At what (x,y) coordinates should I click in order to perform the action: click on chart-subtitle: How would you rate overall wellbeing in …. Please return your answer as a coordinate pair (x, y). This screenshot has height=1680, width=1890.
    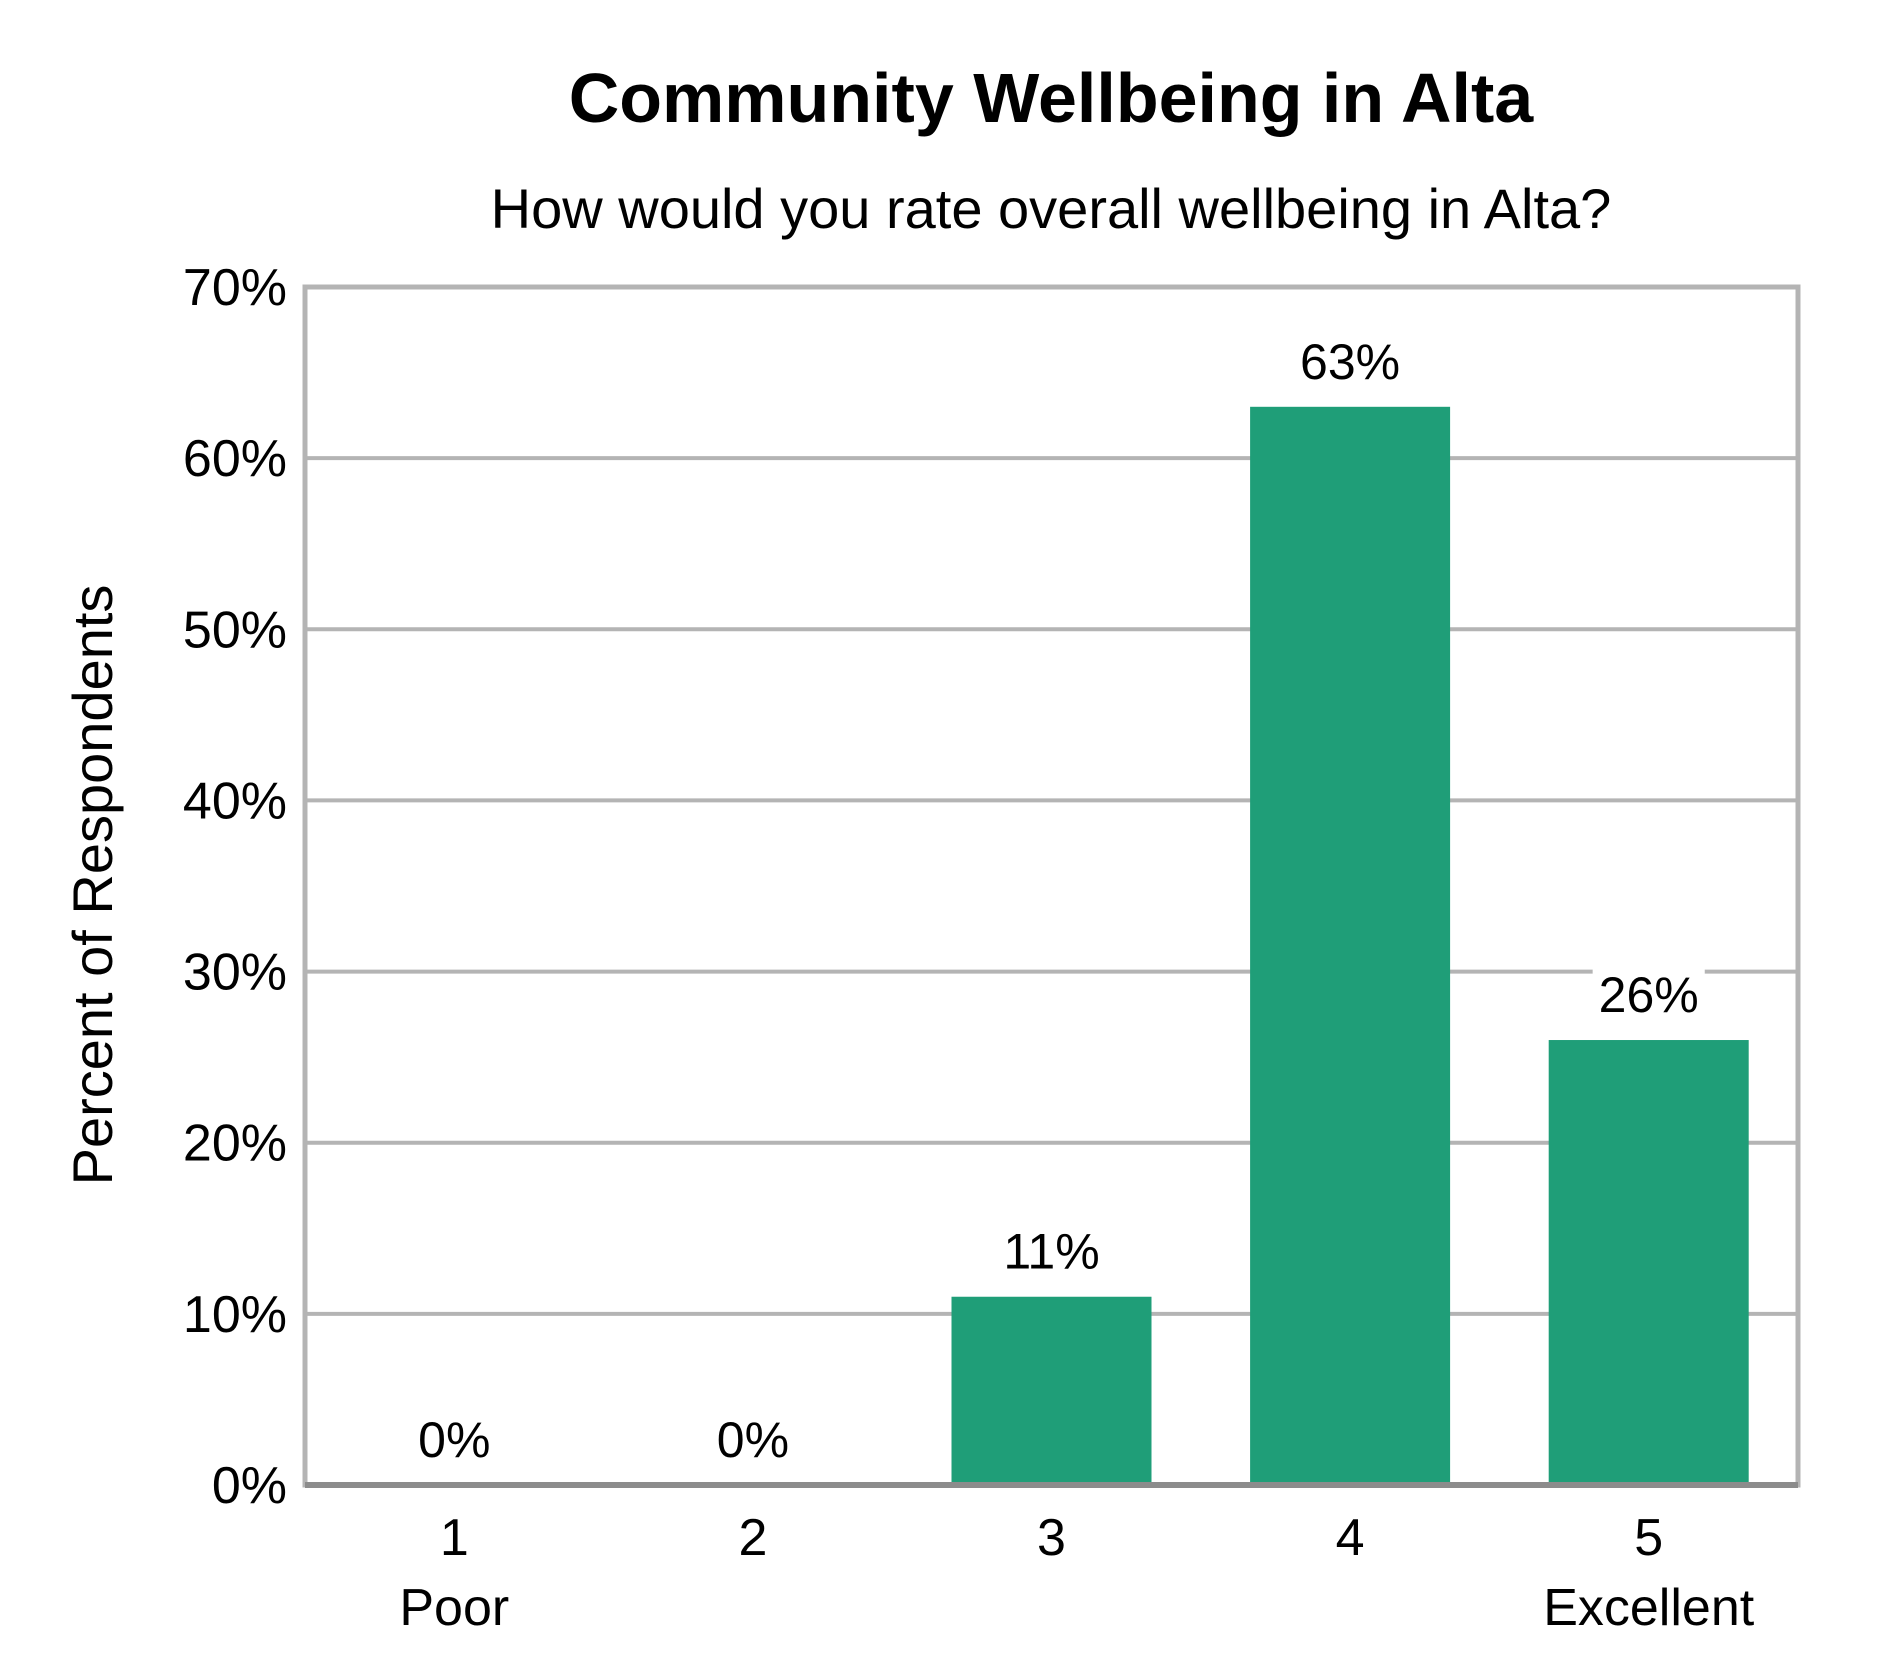
    Looking at the image, I should click on (1051, 208).